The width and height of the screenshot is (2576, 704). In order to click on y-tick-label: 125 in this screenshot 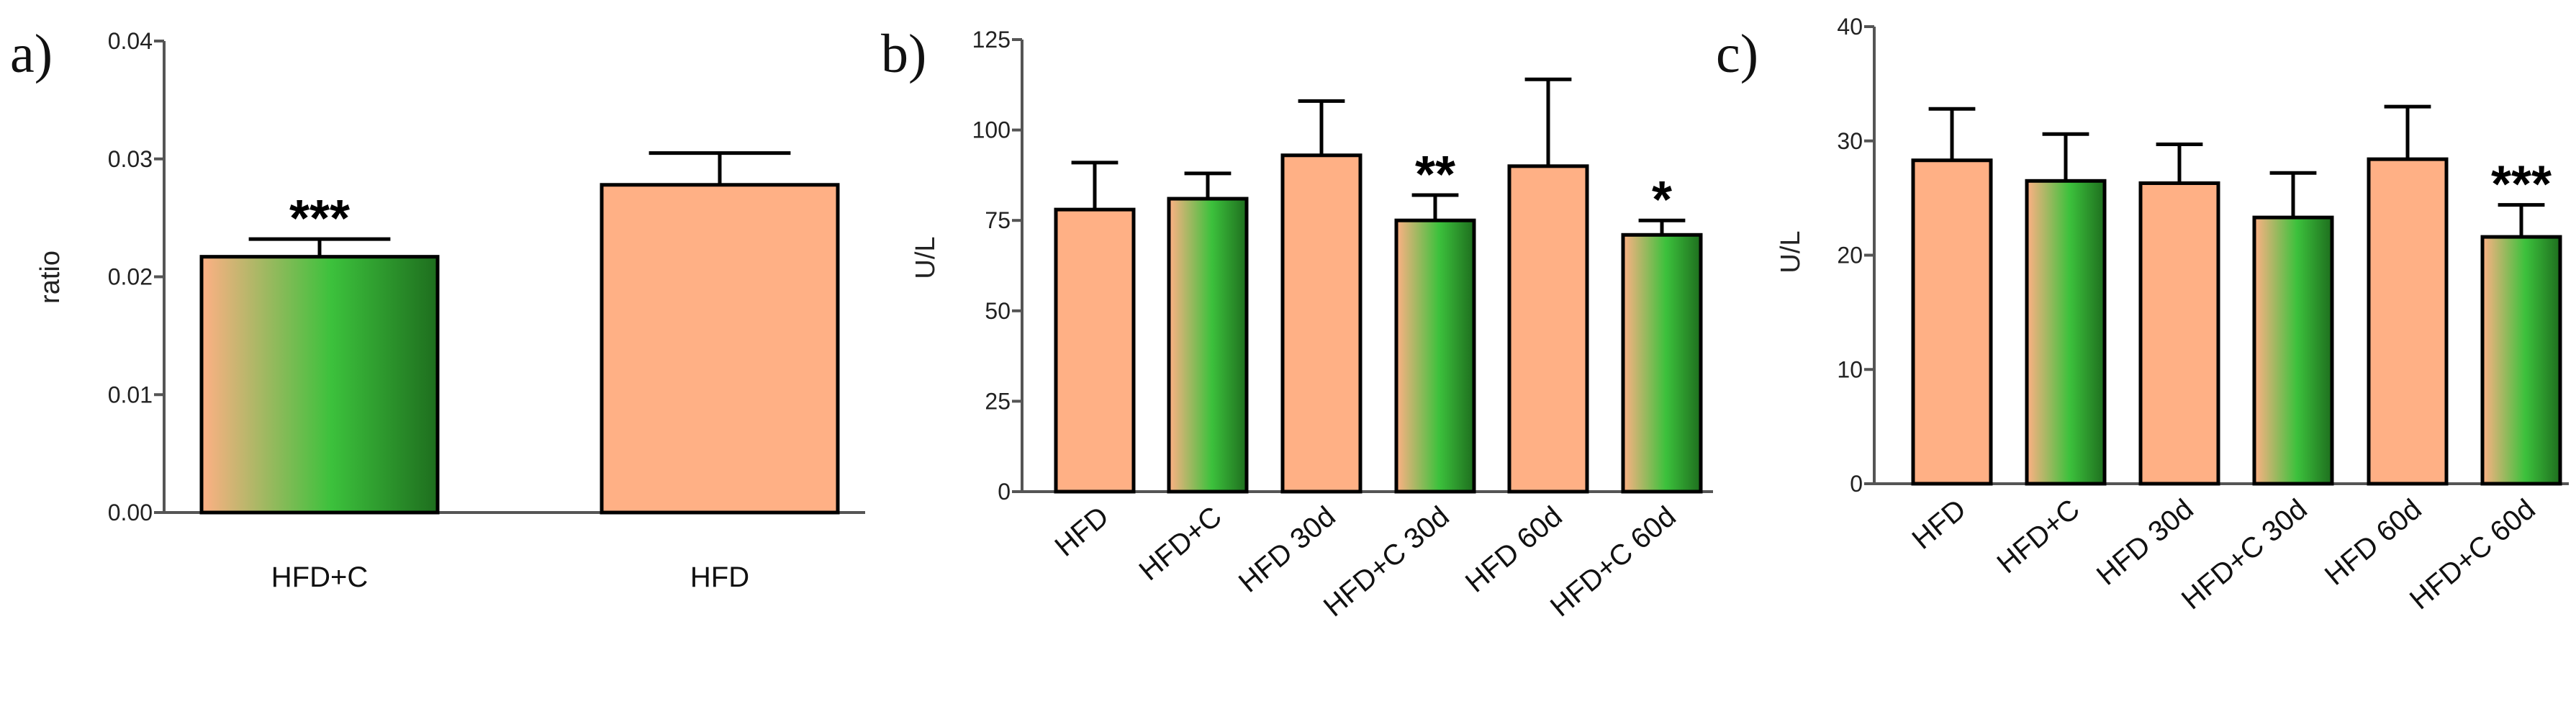, I will do `click(992, 40)`.